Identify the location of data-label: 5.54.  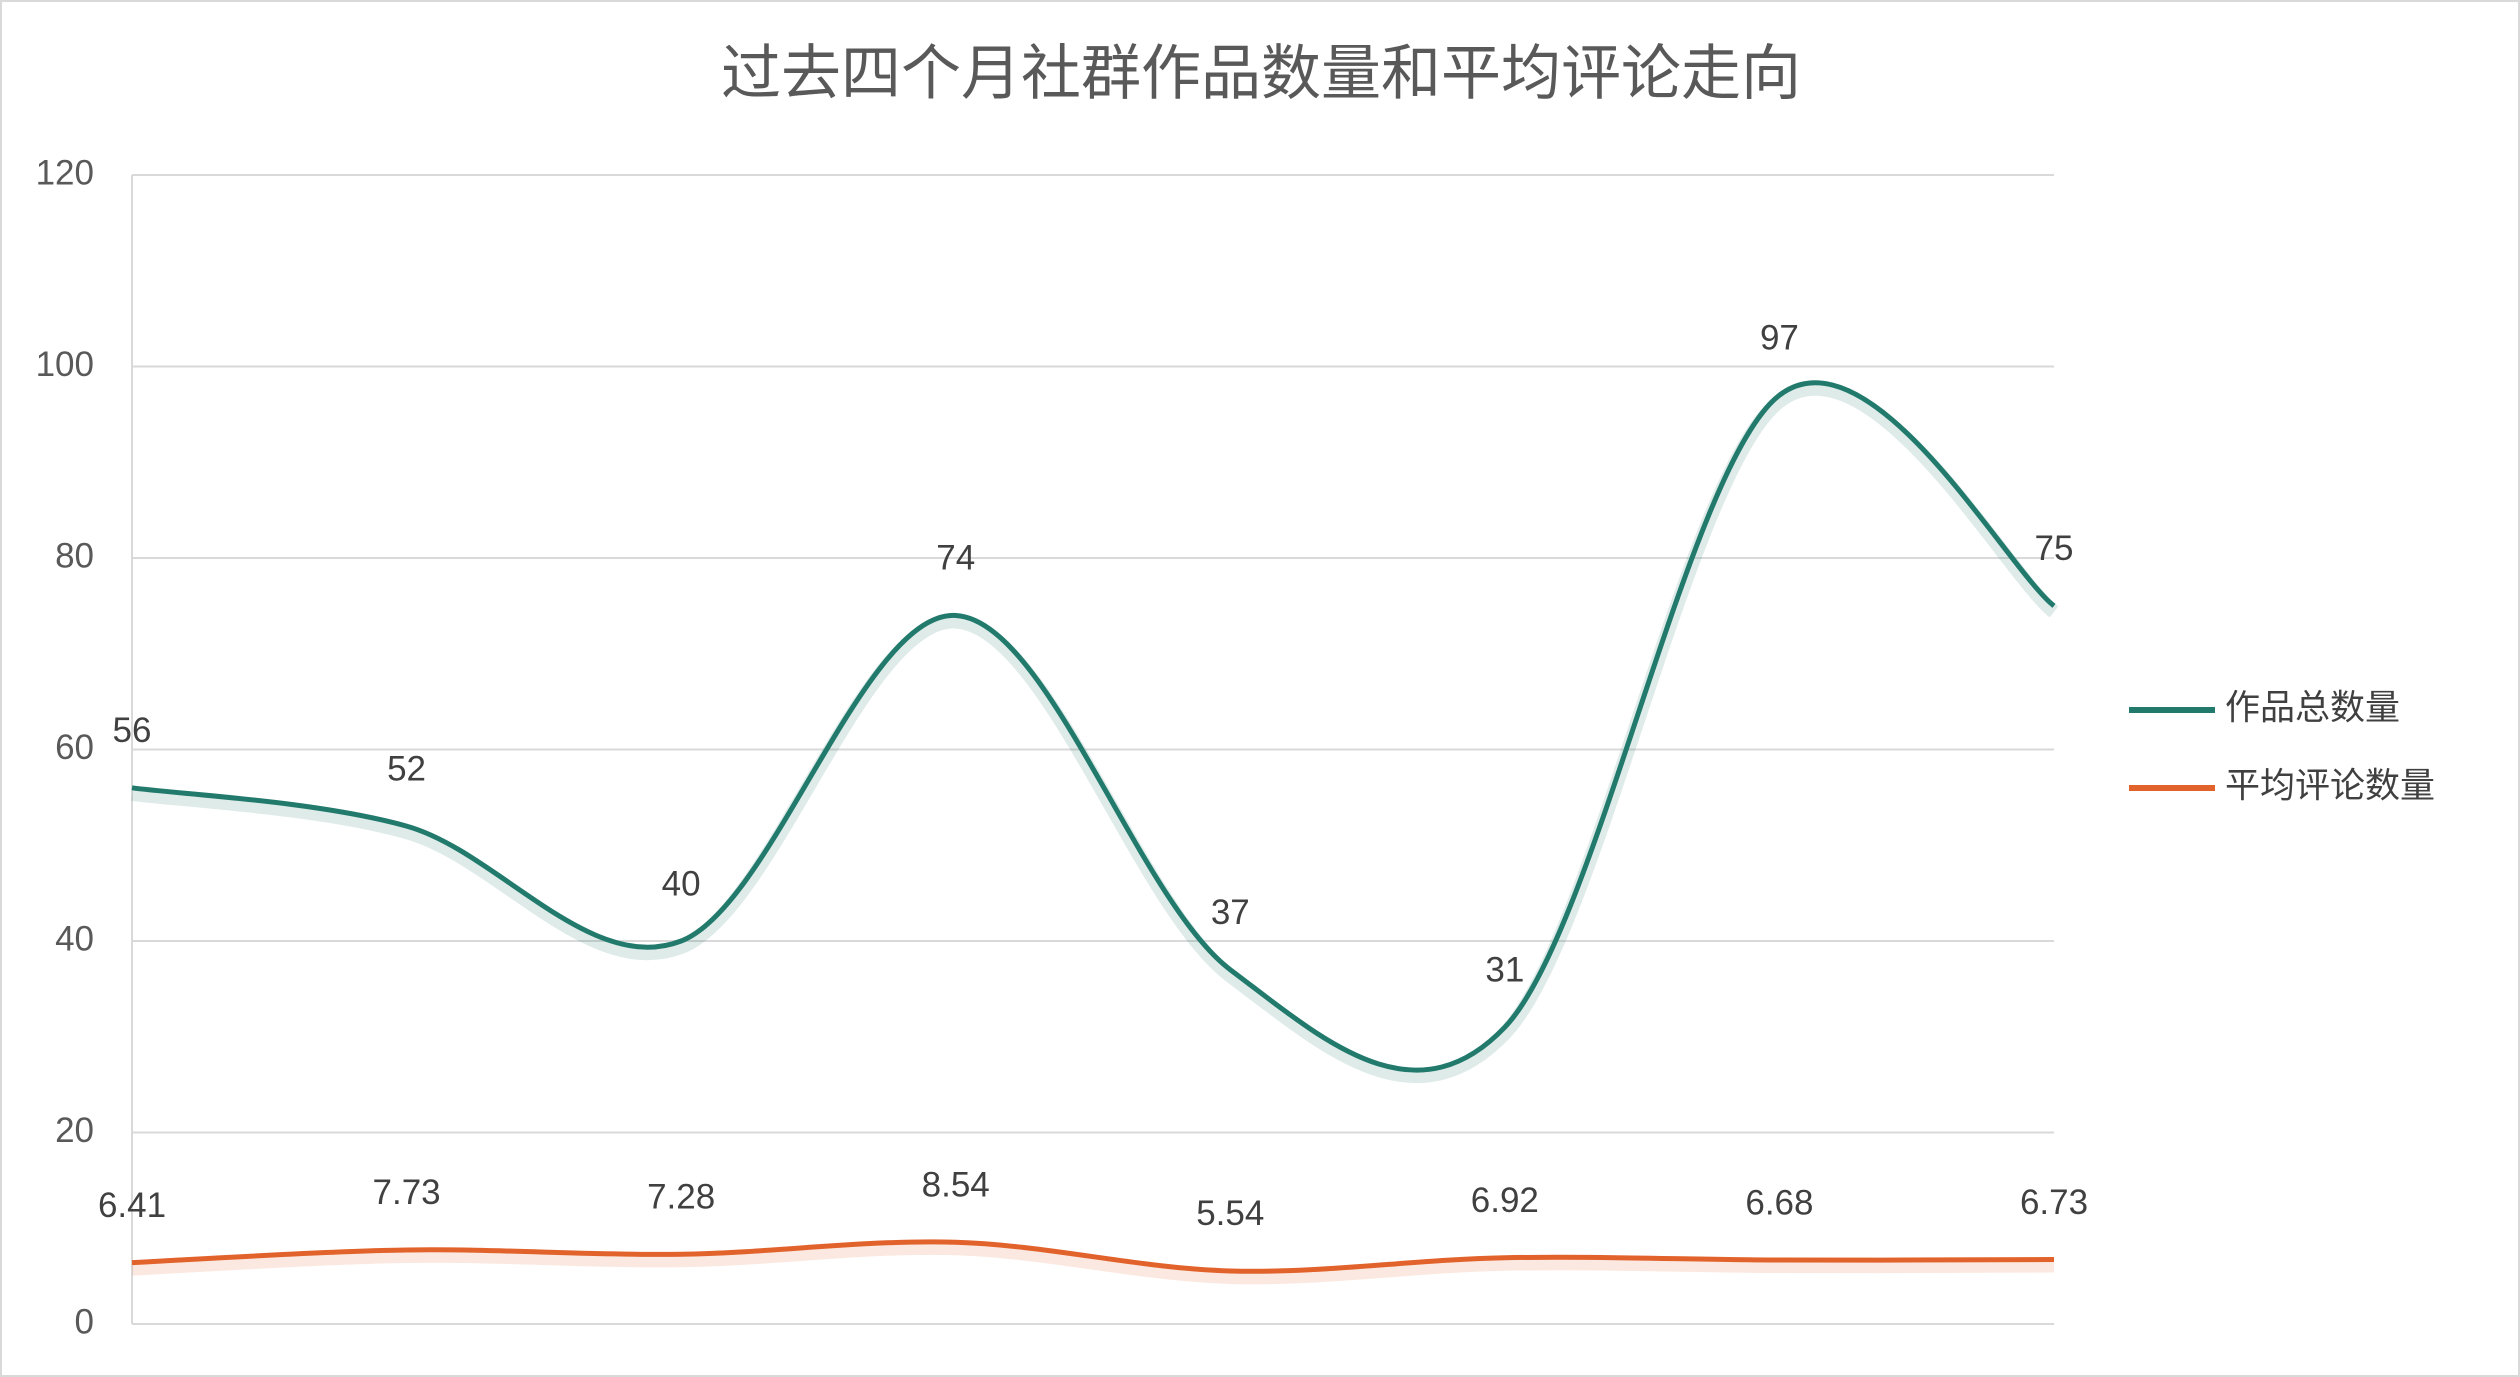
(1230, 1213).